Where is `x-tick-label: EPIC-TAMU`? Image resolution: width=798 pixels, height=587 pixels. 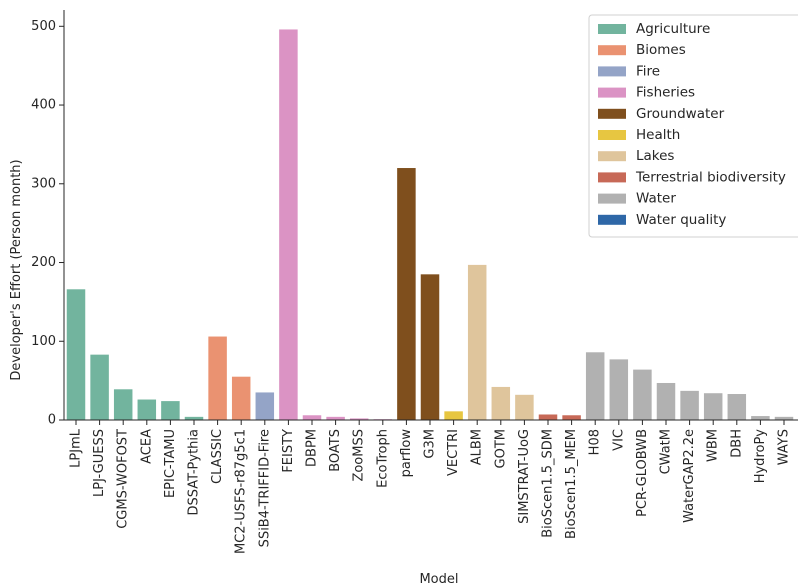 x-tick-label: EPIC-TAMU is located at coordinates (170, 463).